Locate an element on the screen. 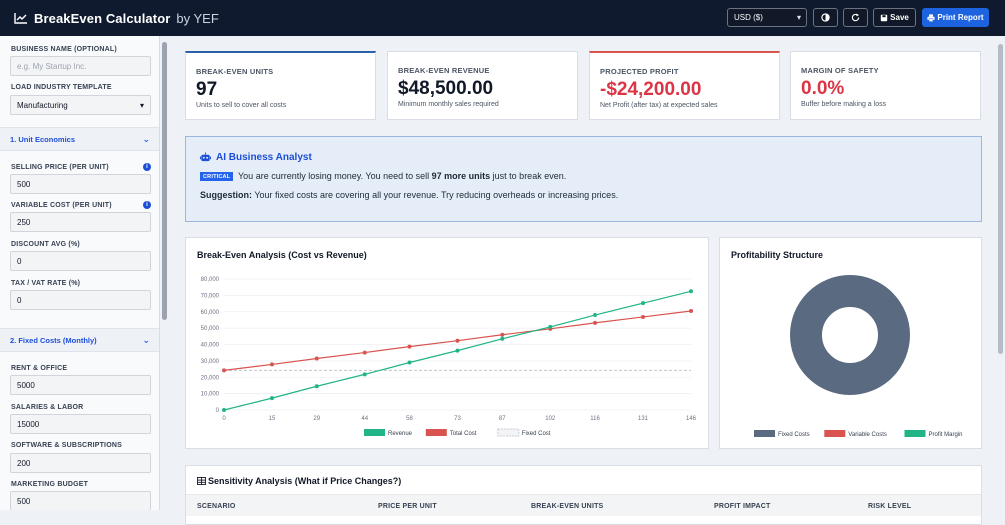 This screenshot has width=1005, height=525. print-report-button: Print Report is located at coordinates (955, 17).